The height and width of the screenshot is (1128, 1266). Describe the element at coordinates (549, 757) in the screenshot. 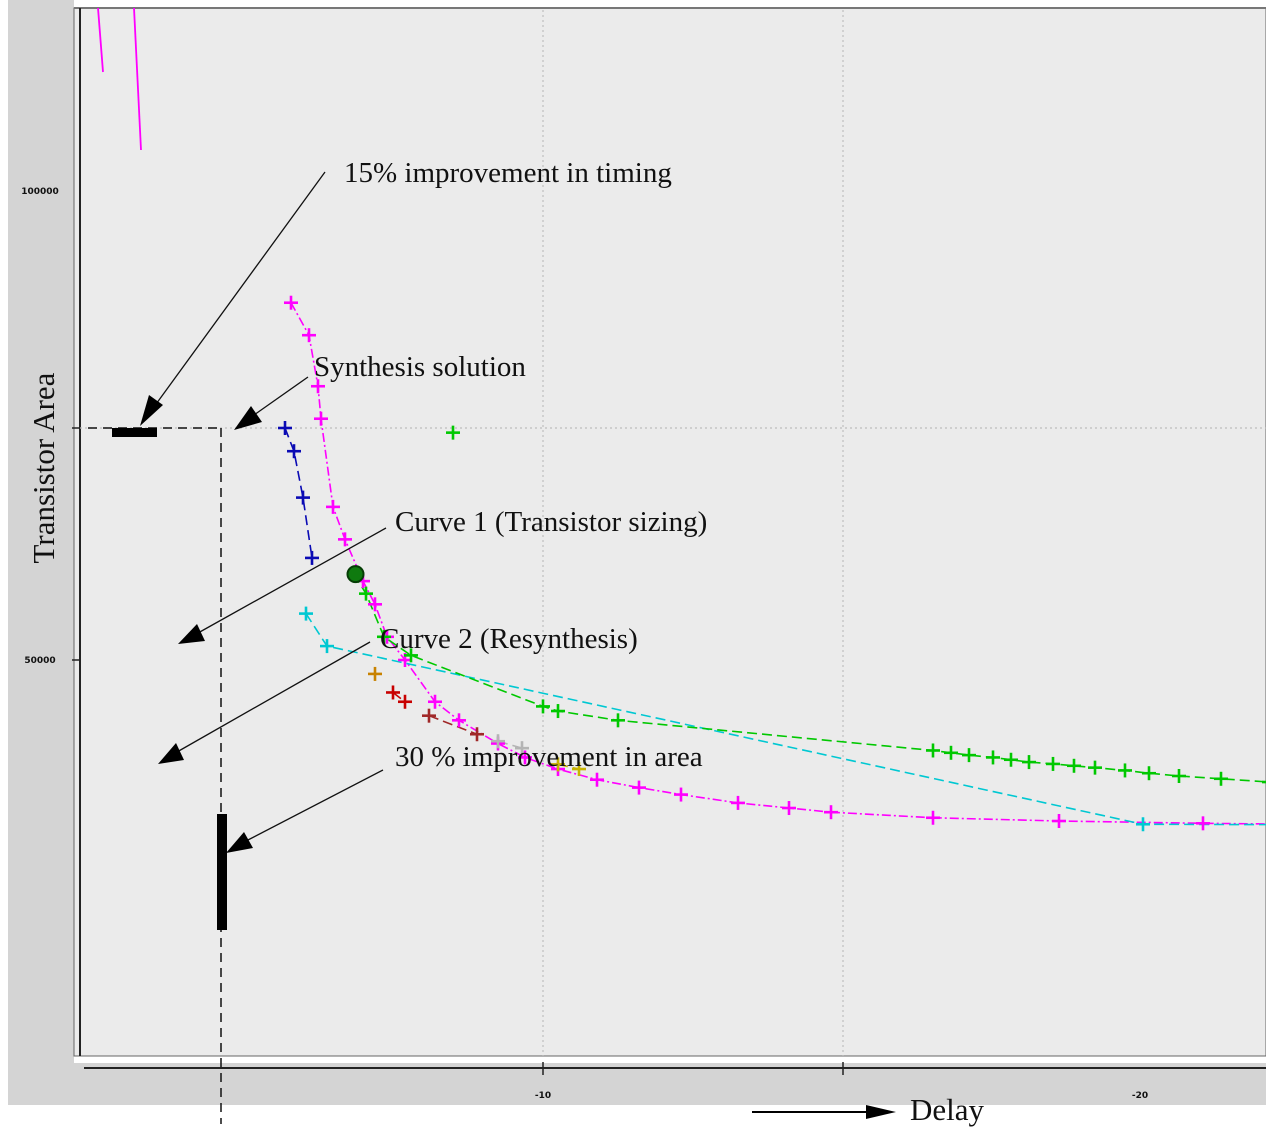

I see `annotation-area: 30 % improvement in area` at that location.